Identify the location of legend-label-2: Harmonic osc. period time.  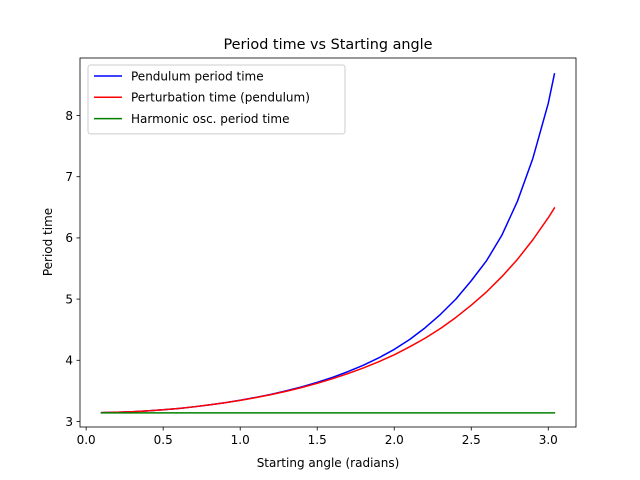
(210, 119).